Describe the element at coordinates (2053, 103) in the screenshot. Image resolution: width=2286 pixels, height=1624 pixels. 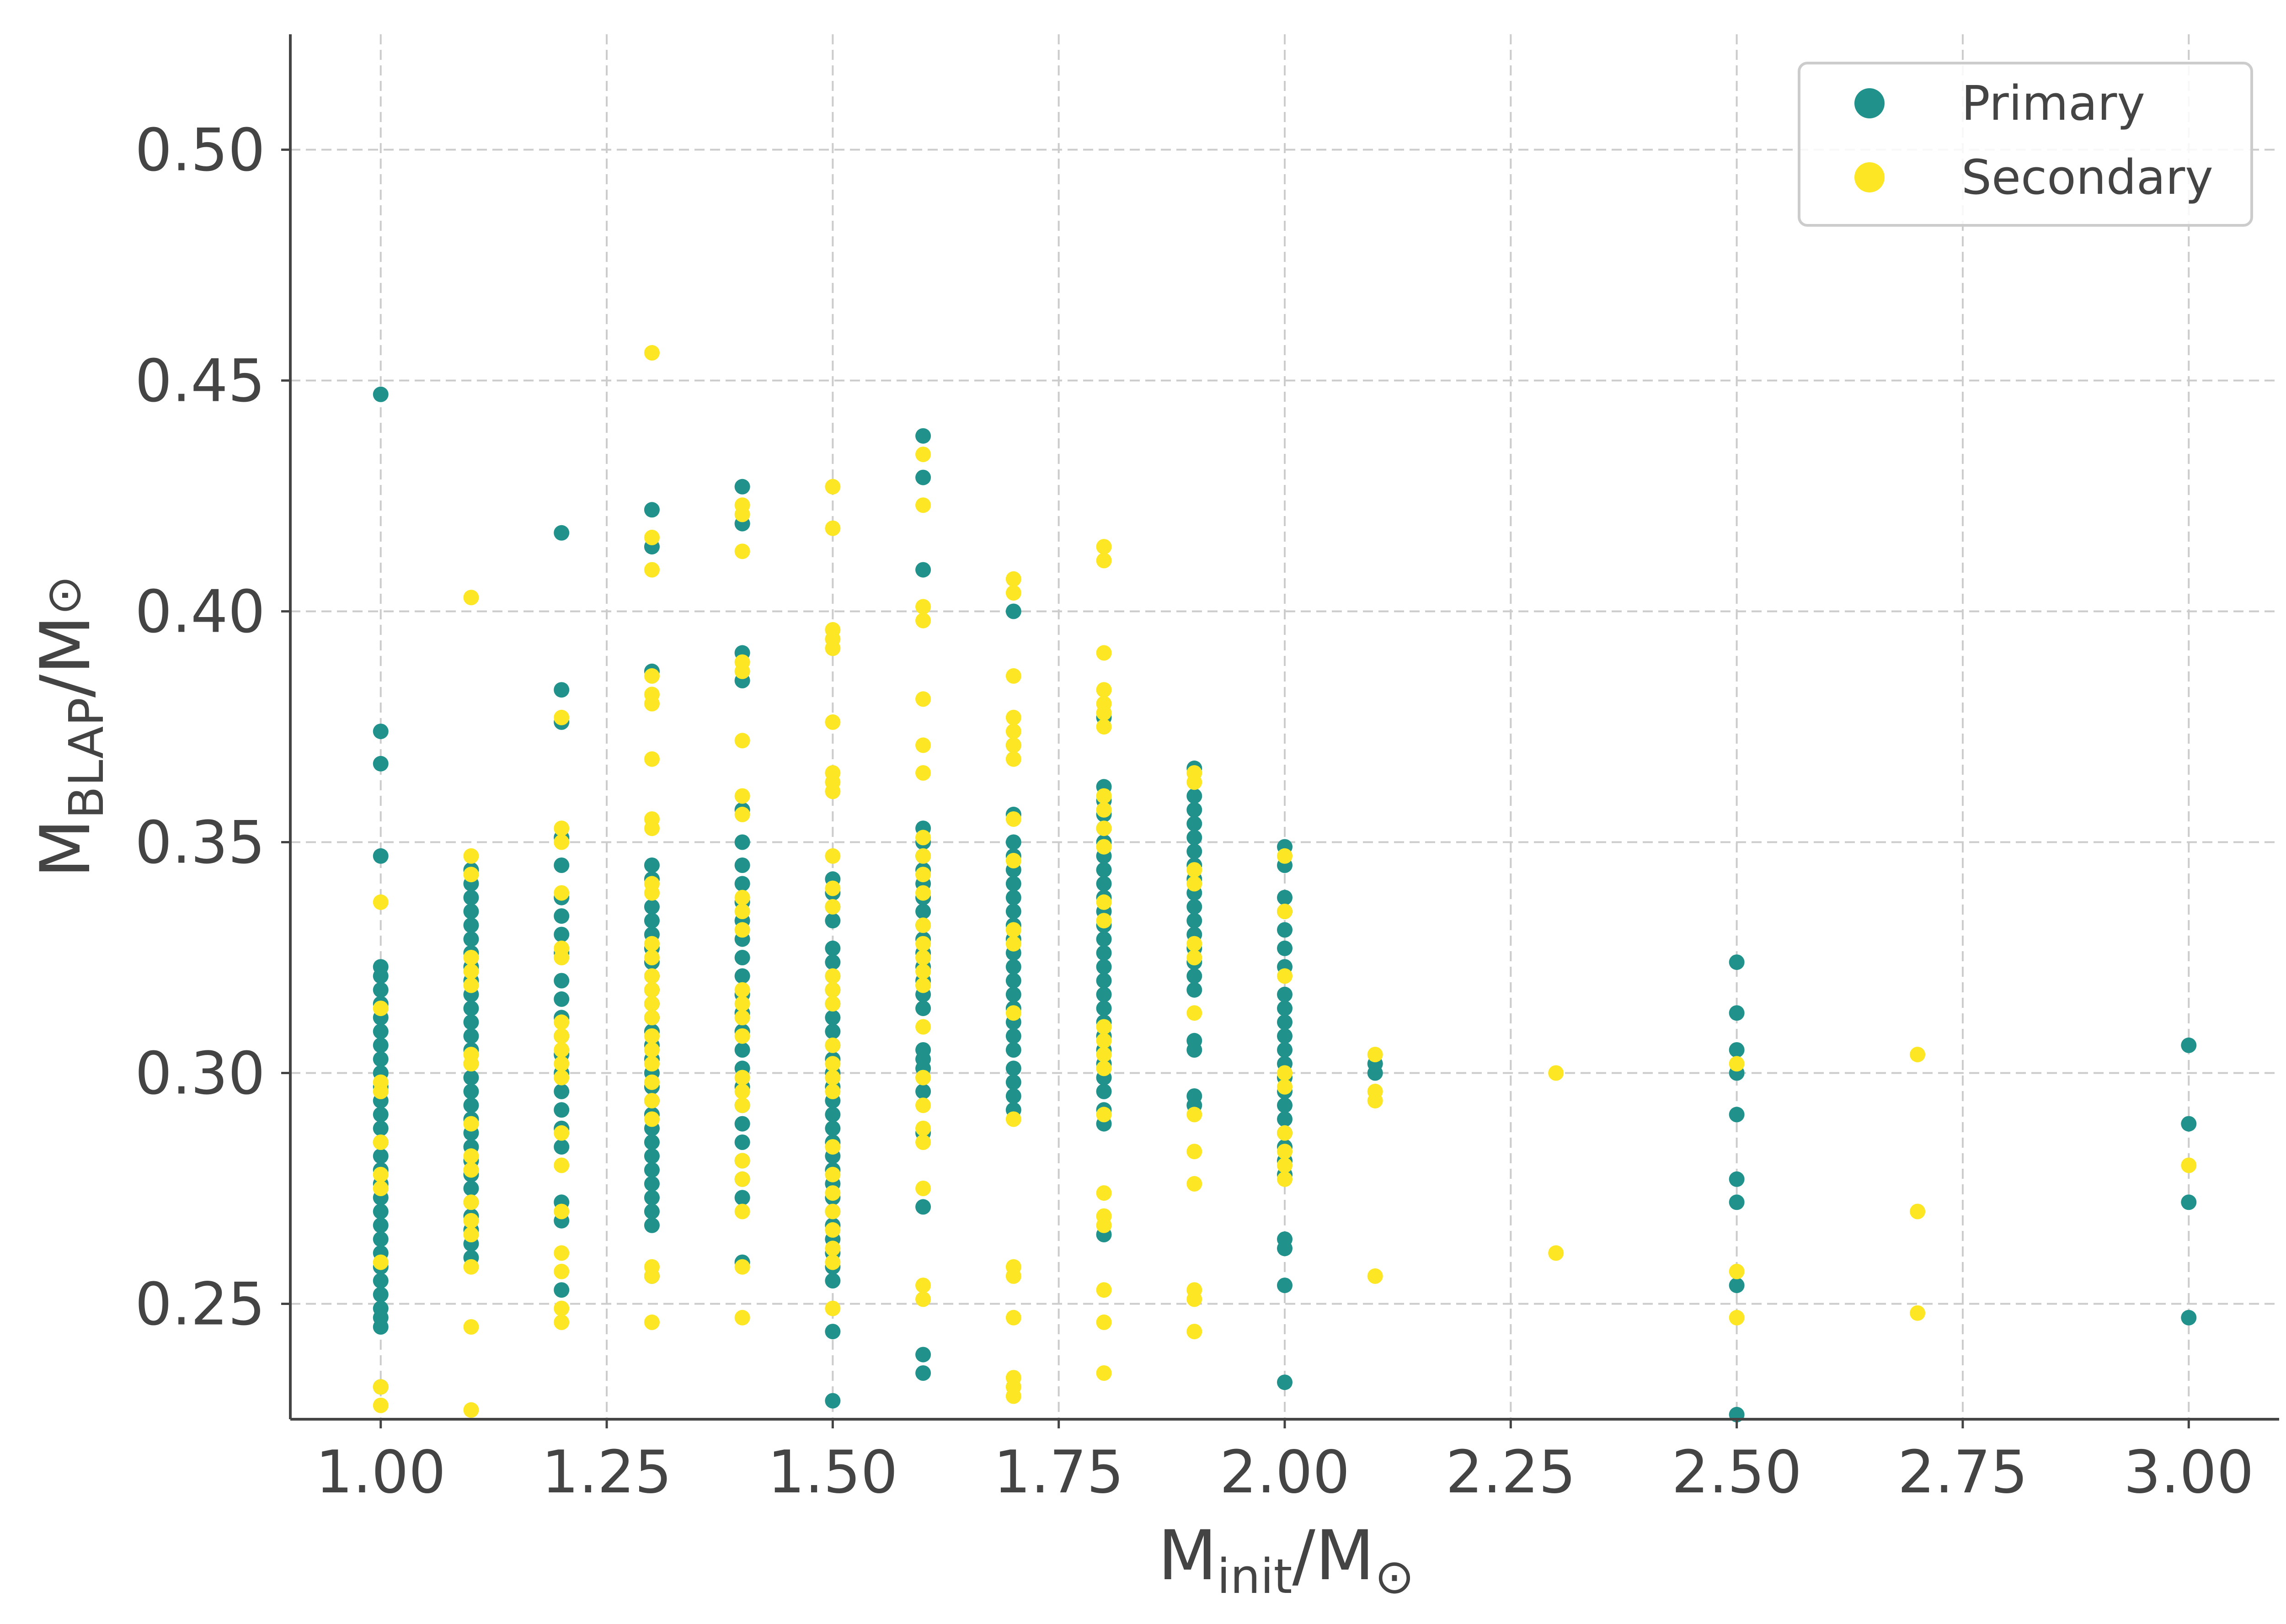
I see `legend-label-primary: Primary` at that location.